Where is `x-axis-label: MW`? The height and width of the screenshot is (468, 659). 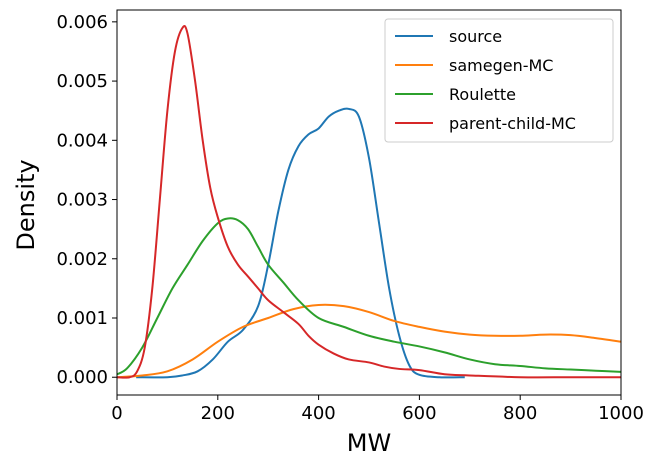
x-axis-label: MW is located at coordinates (369, 443).